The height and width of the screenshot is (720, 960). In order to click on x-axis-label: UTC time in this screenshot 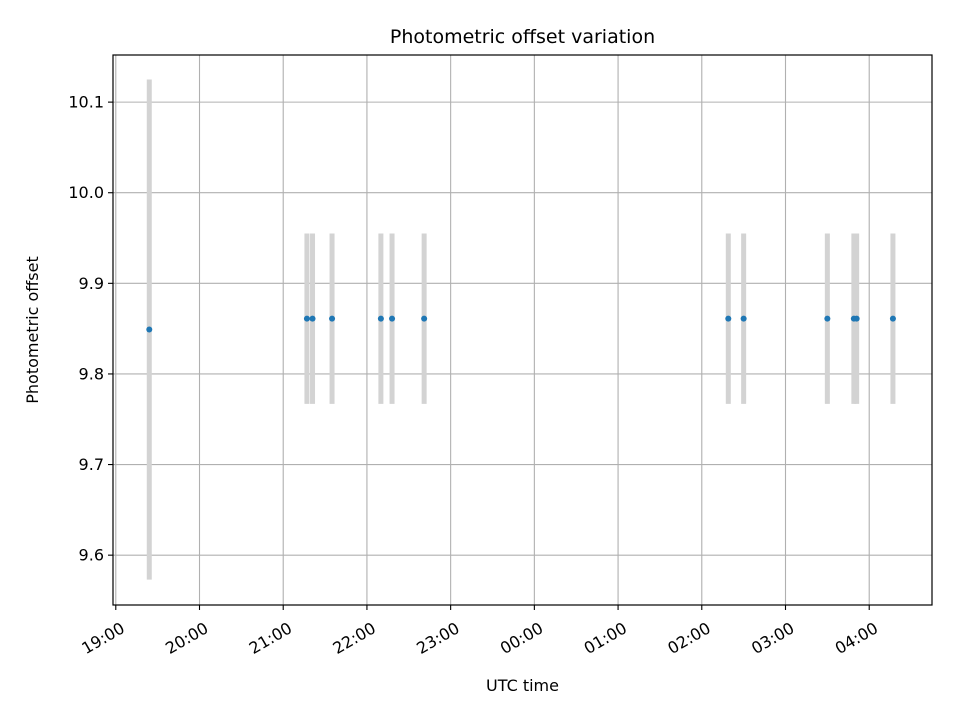, I will do `click(522, 685)`.